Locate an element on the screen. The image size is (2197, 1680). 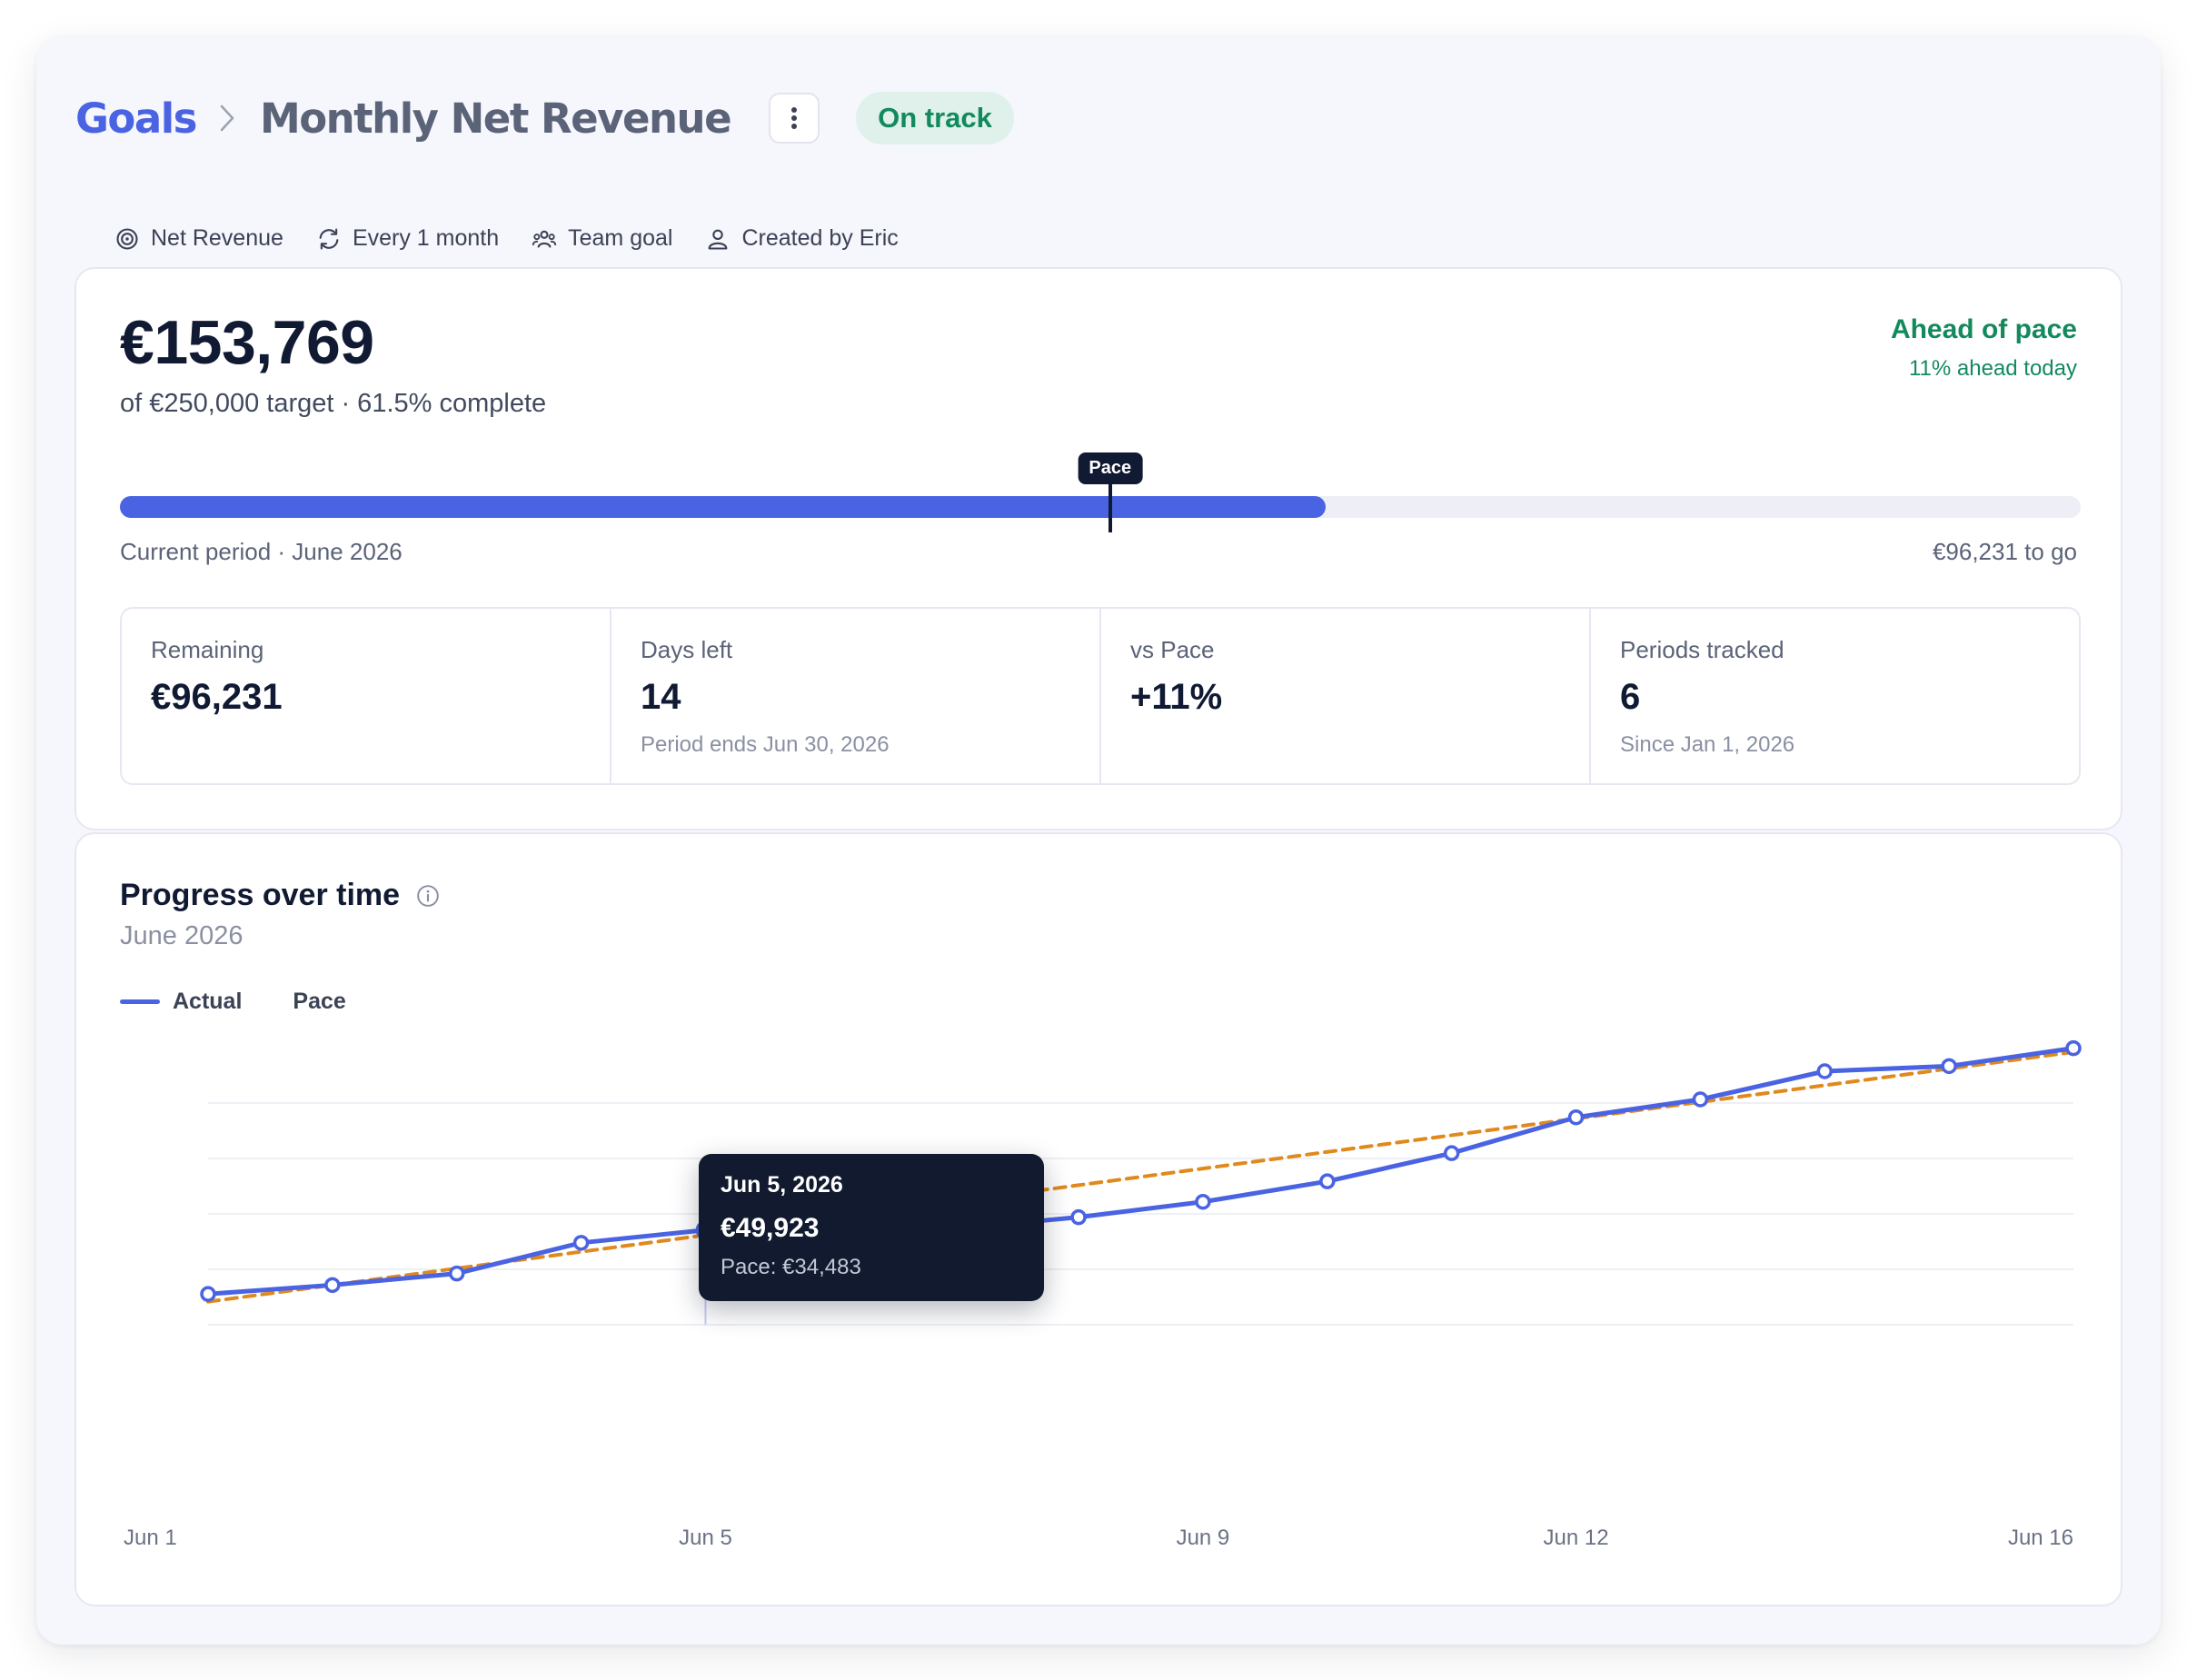
meta-frequency-label: Every 1 month is located at coordinates (426, 238).